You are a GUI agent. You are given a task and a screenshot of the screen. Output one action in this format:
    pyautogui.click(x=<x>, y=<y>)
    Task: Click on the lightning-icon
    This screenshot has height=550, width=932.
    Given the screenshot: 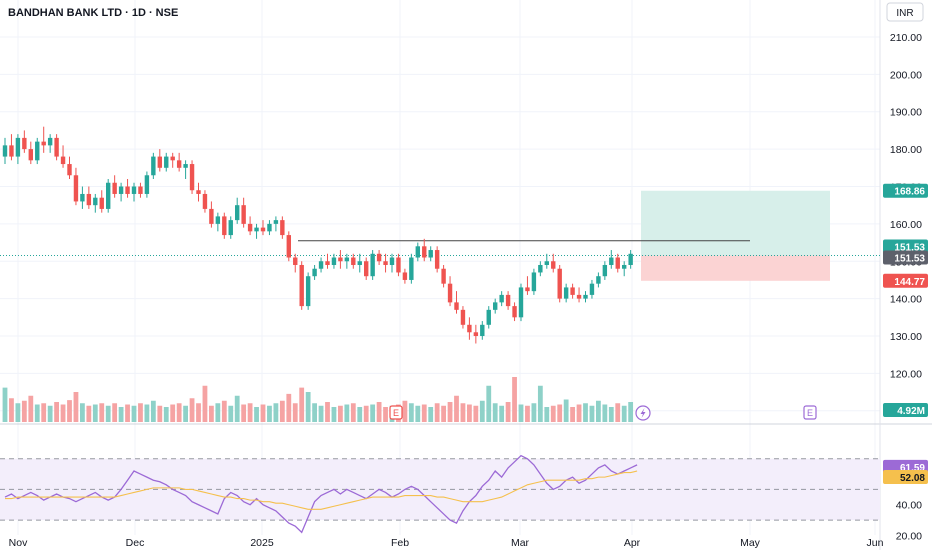 What is the action you would take?
    pyautogui.click(x=643, y=413)
    